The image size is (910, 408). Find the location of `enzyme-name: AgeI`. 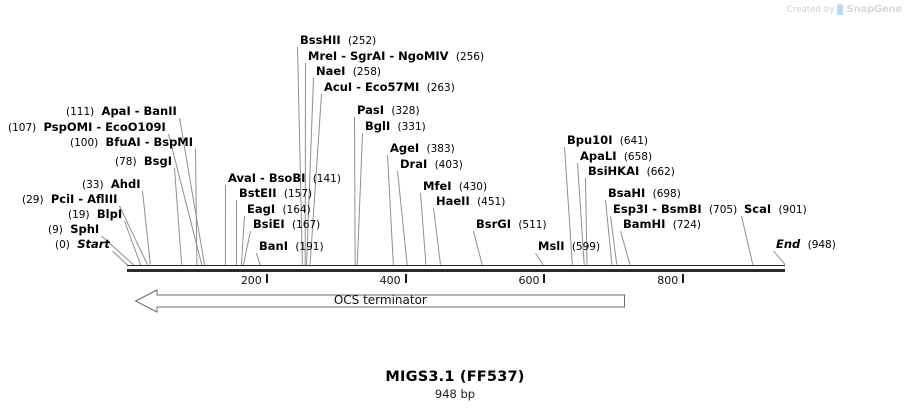

enzyme-name: AgeI is located at coordinates (405, 148).